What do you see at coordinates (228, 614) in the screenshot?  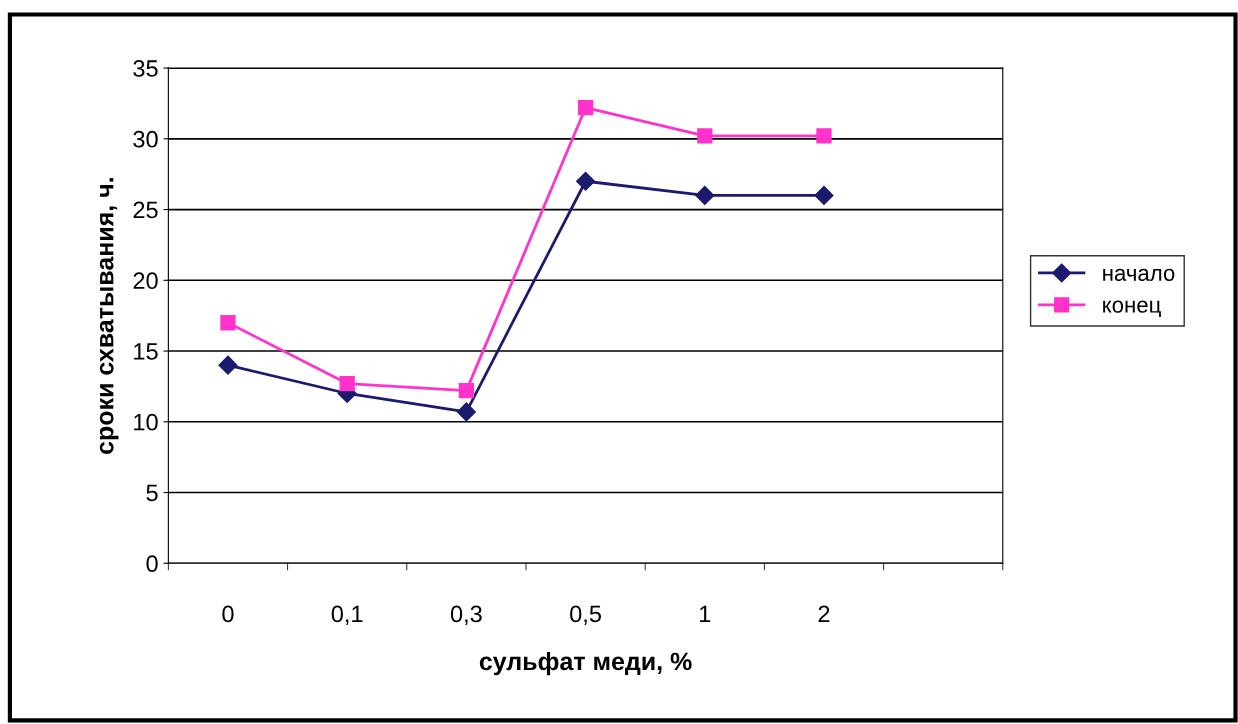 I see `x-tick-label: 0` at bounding box center [228, 614].